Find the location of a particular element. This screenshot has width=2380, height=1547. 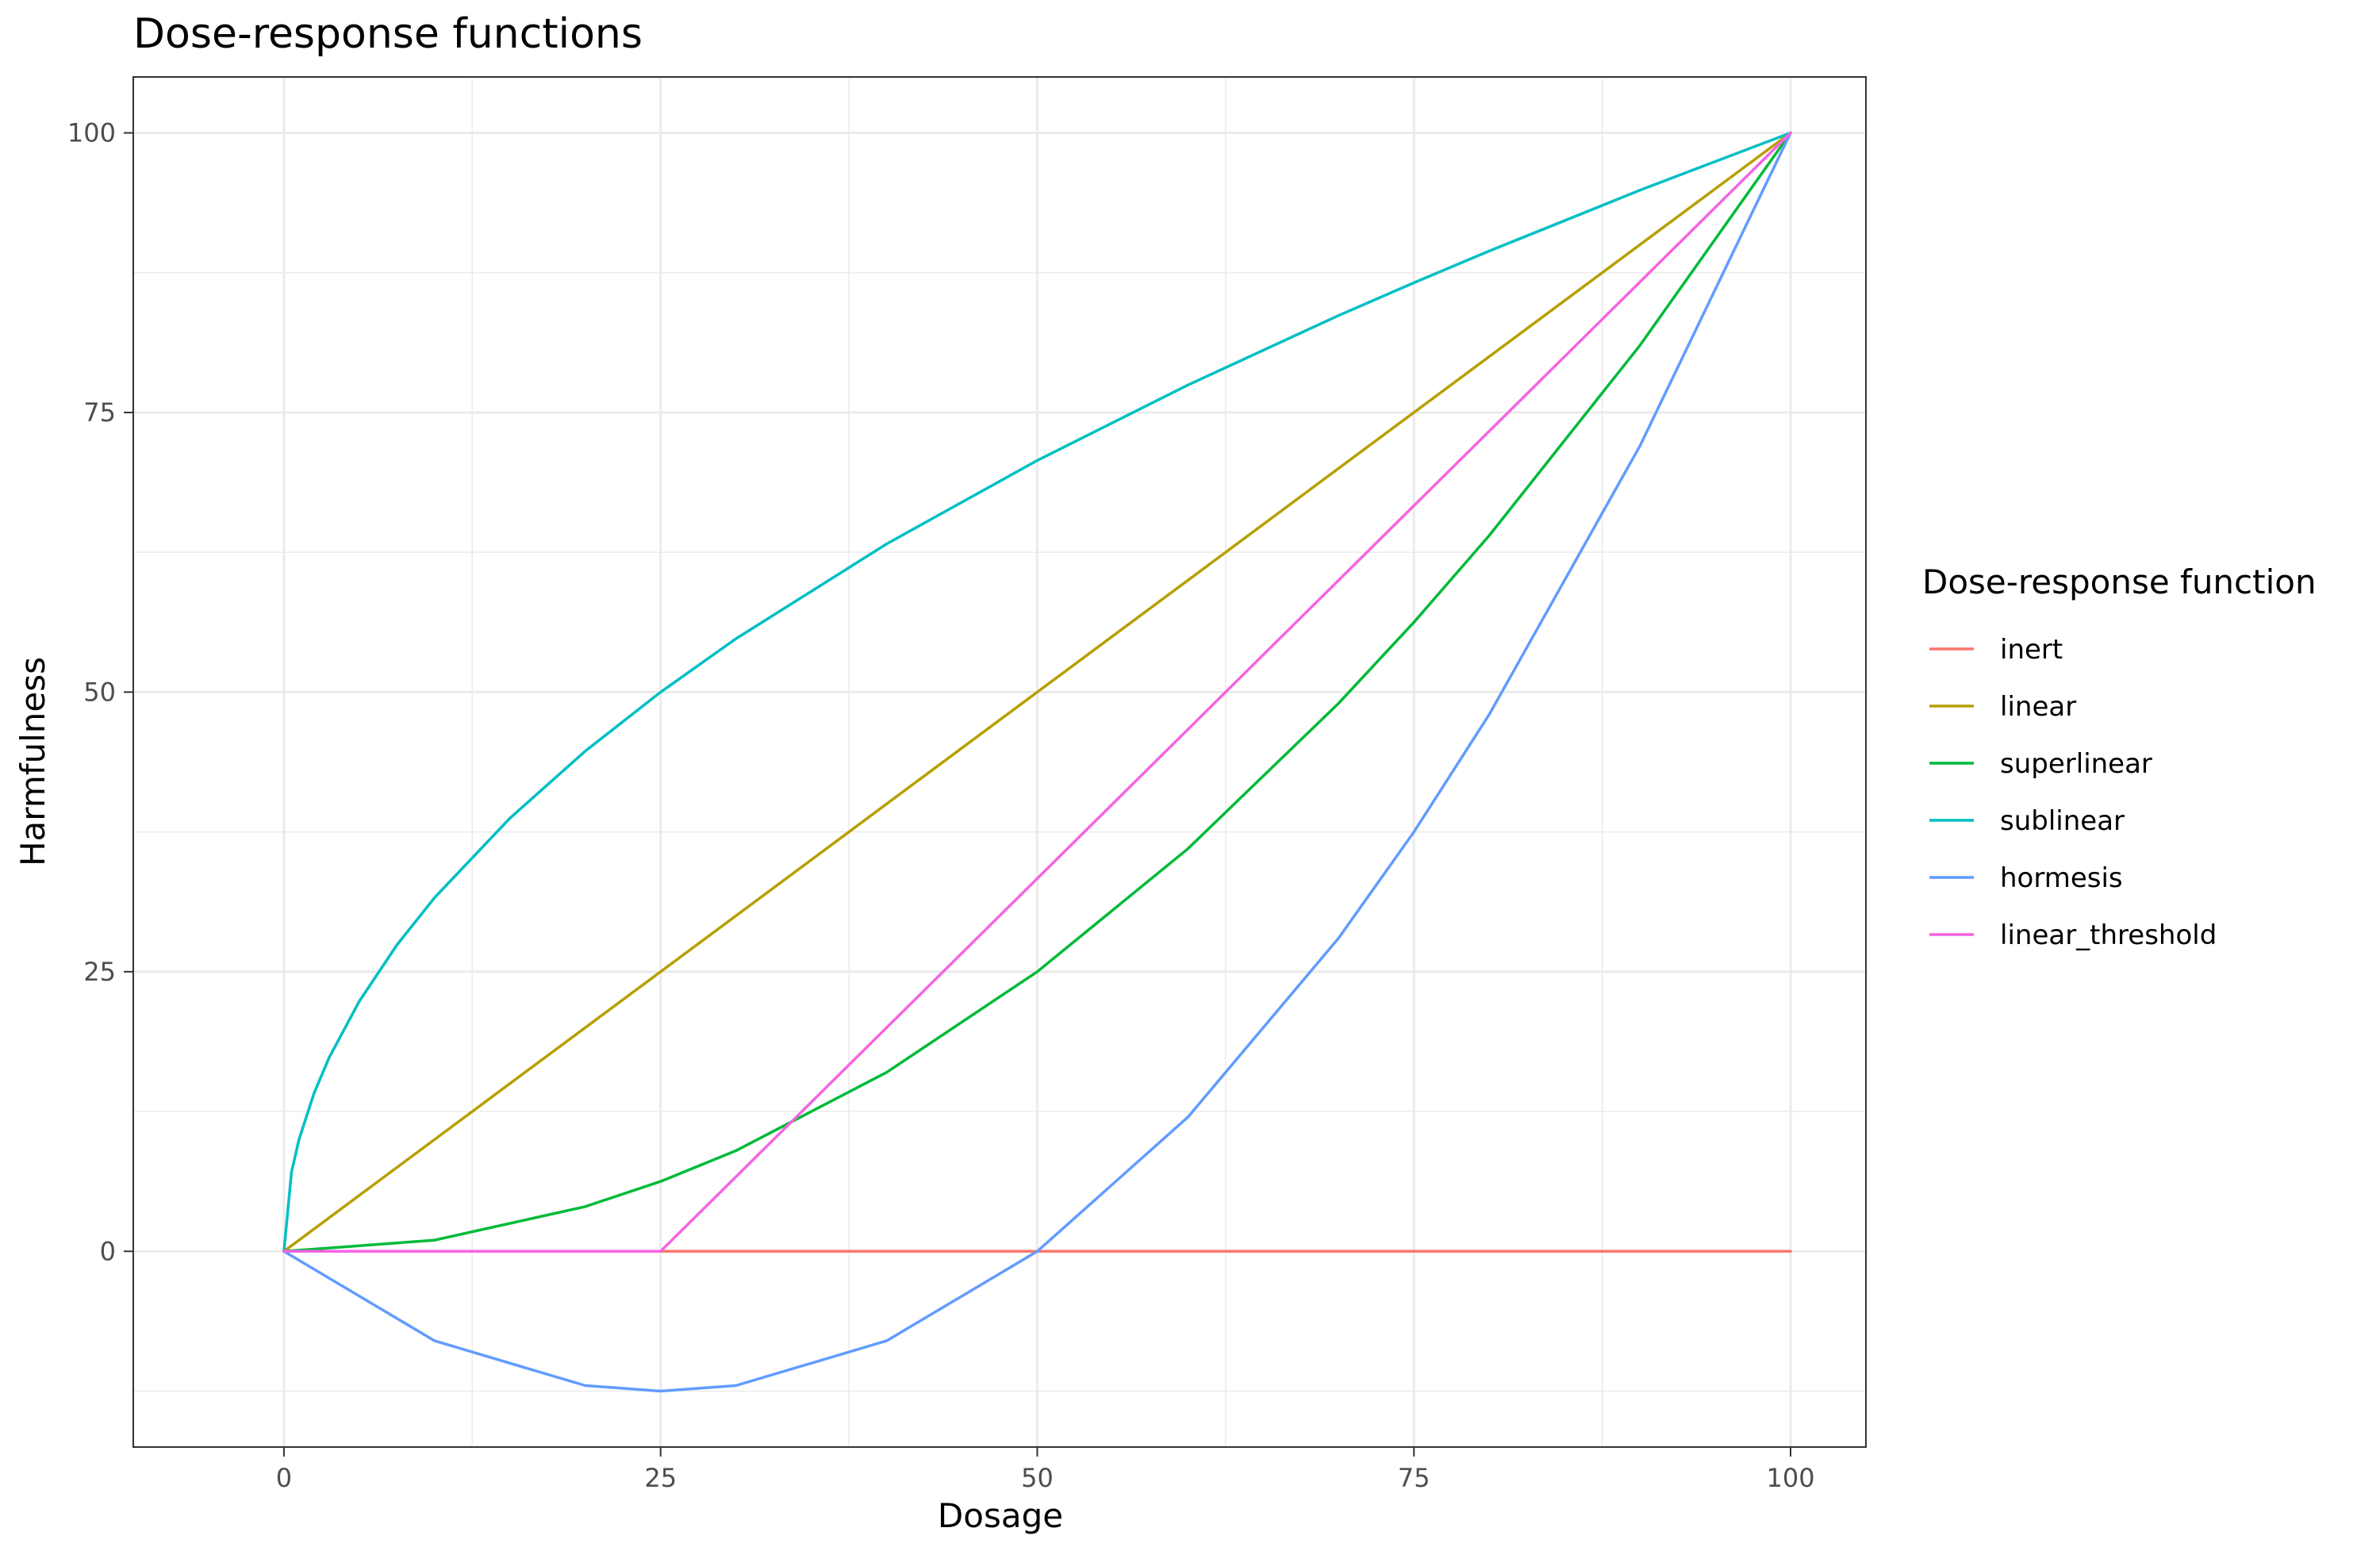

x-axis-ticks: 0 25 50 75 100 is located at coordinates (1045, 1470).